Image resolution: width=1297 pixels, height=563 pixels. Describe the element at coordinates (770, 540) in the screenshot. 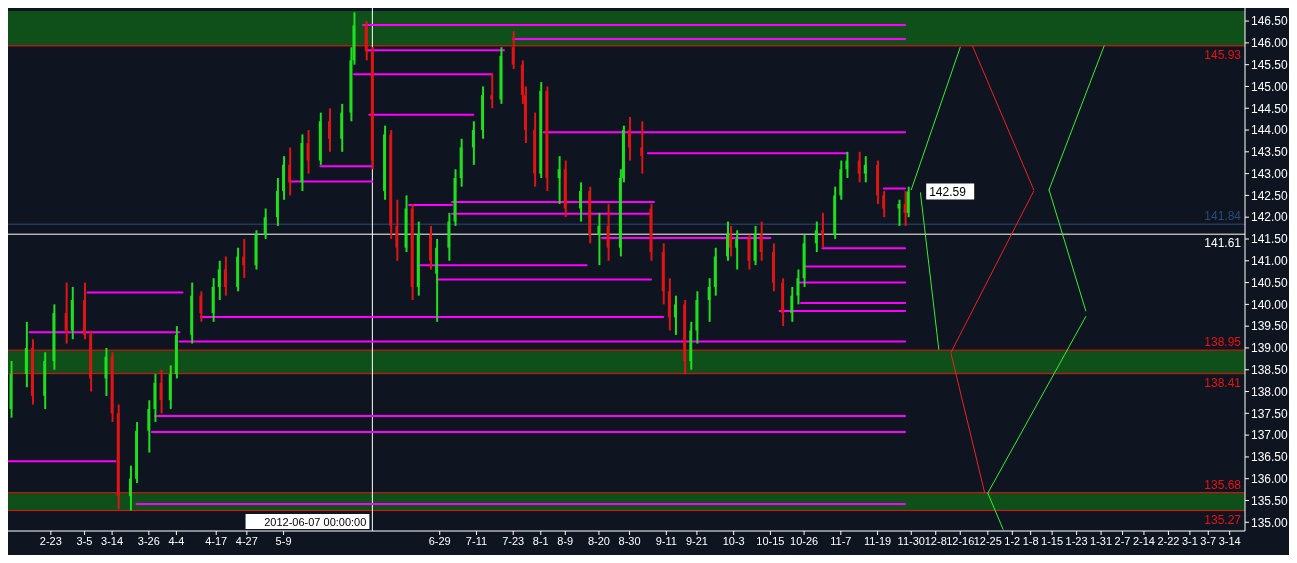

I see `x-tick-label: 10-15` at that location.